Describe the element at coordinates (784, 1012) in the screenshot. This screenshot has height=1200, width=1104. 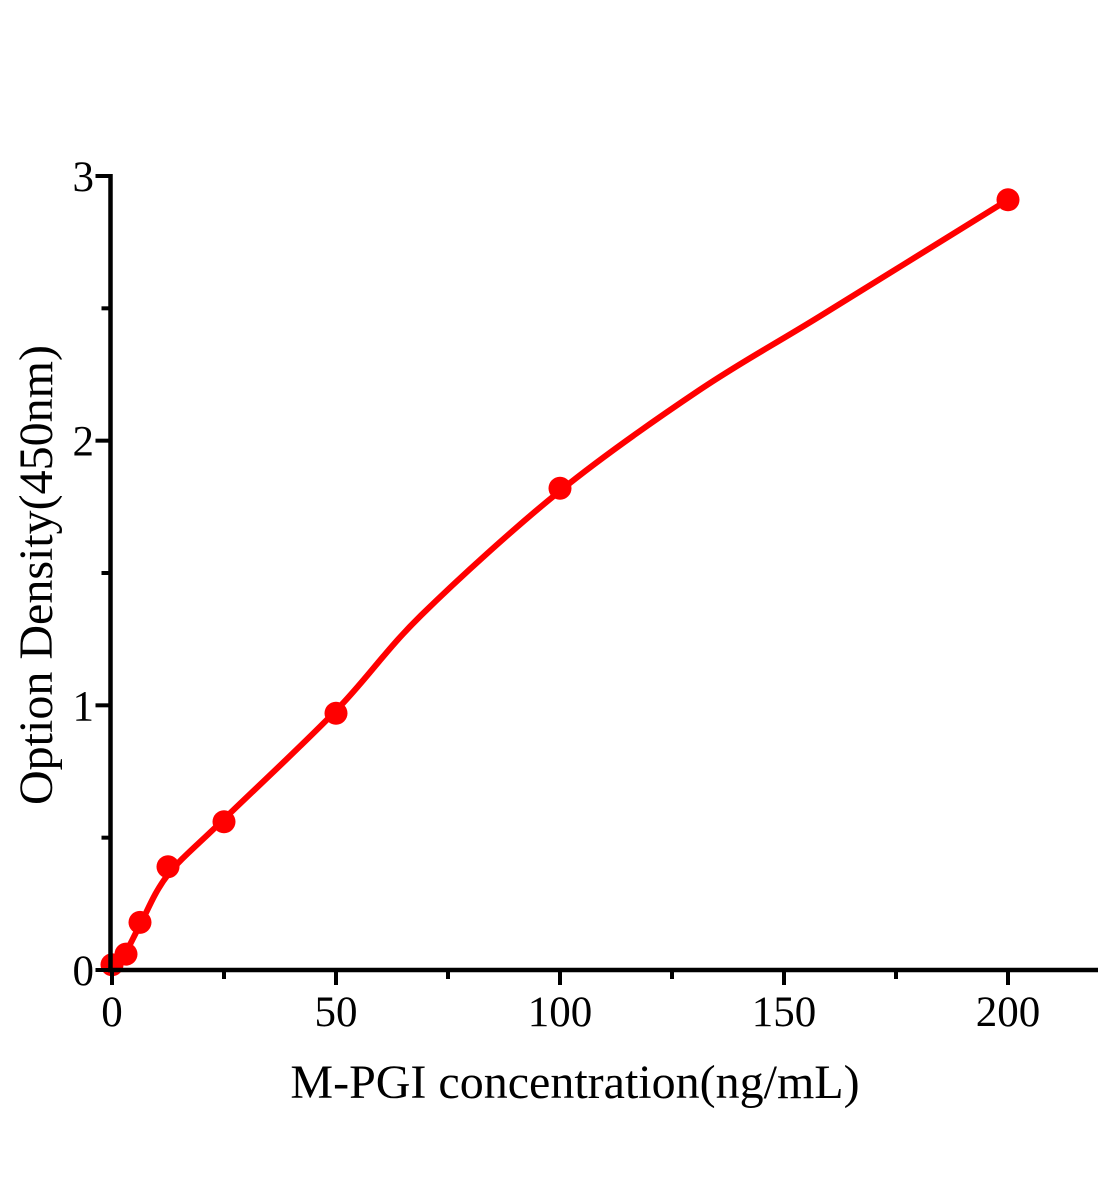
I see `x-tick-label: 150` at that location.